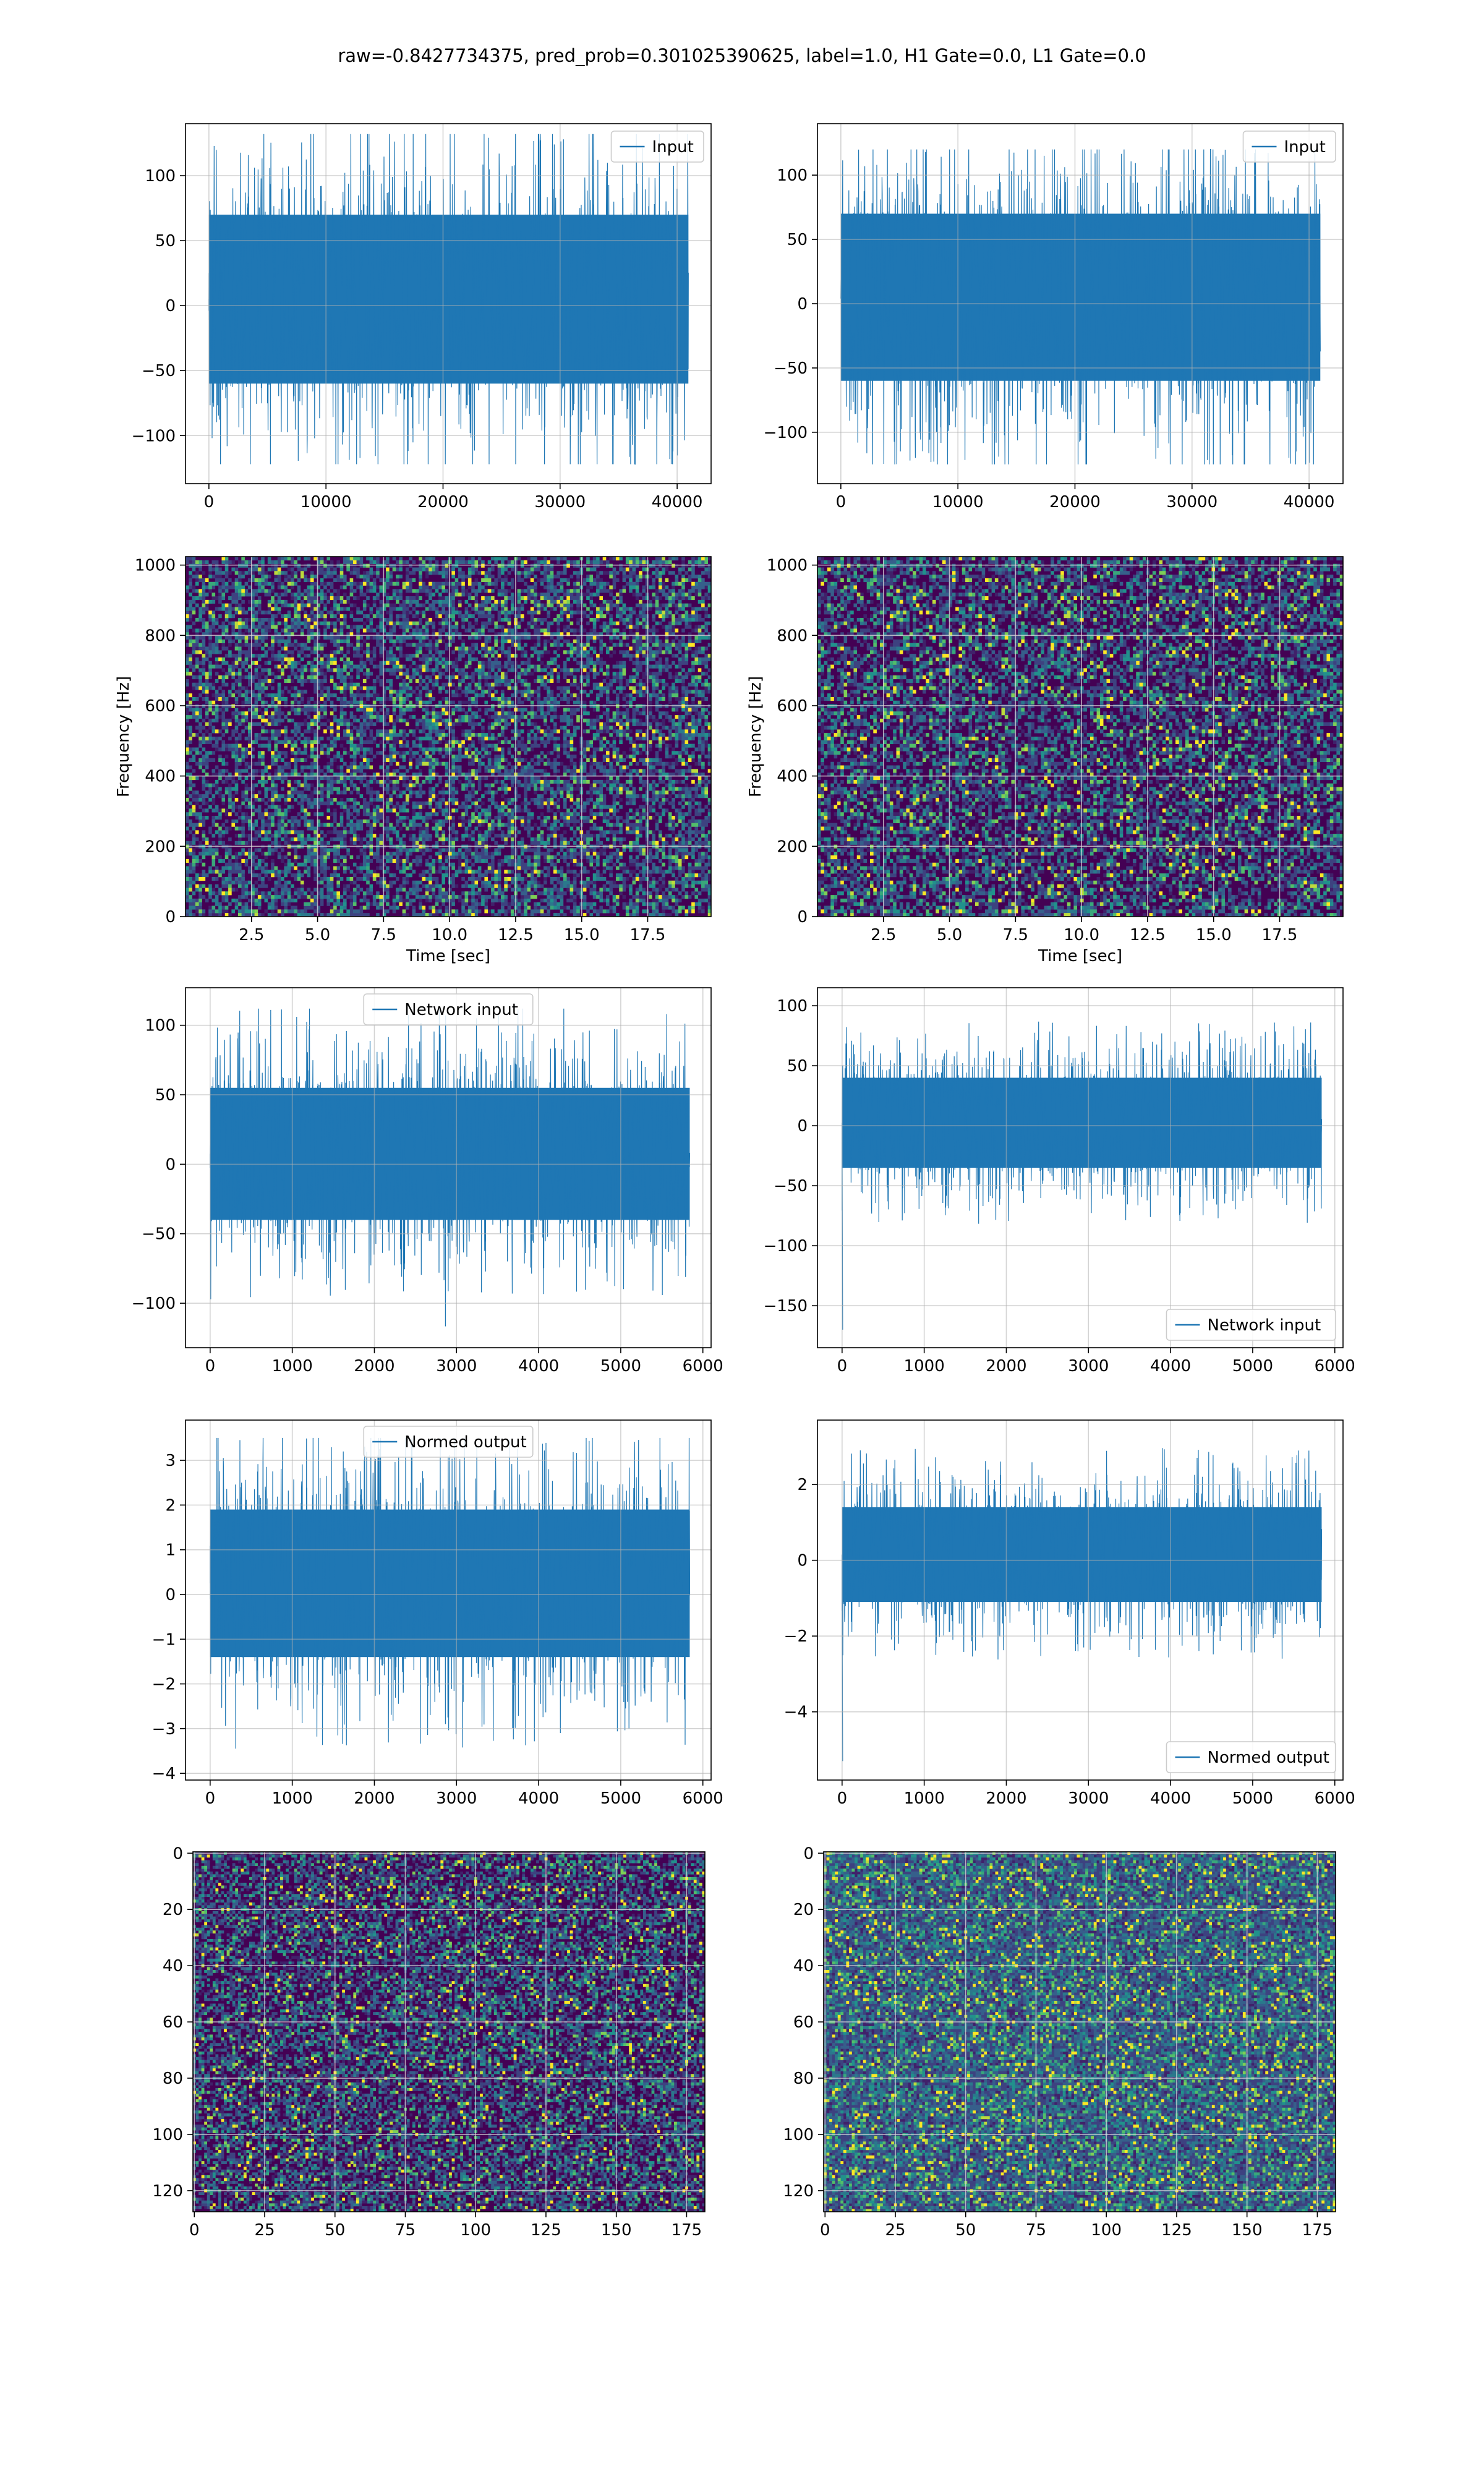  I want to click on xtick-label: 5.0, so click(949, 935).